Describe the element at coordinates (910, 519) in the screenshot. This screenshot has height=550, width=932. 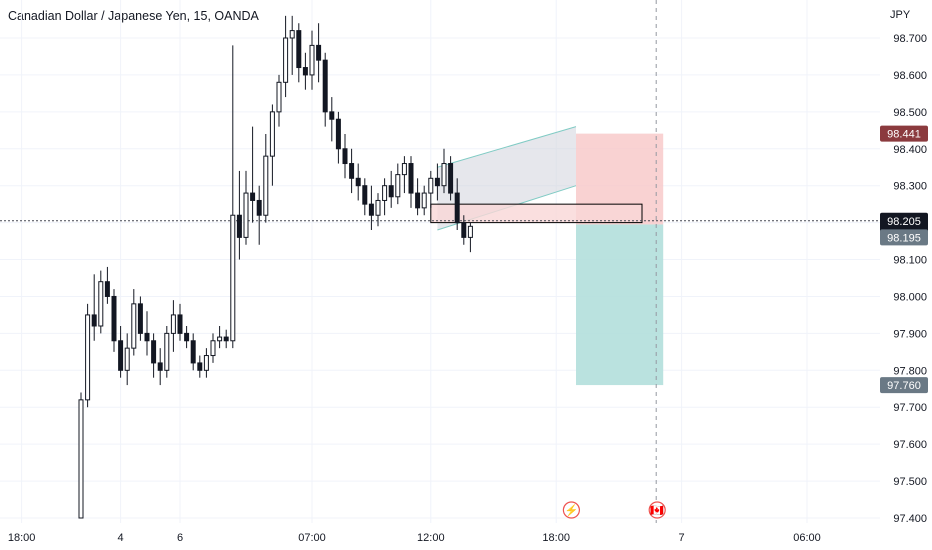
I see `y-tick-label: 97.400` at that location.